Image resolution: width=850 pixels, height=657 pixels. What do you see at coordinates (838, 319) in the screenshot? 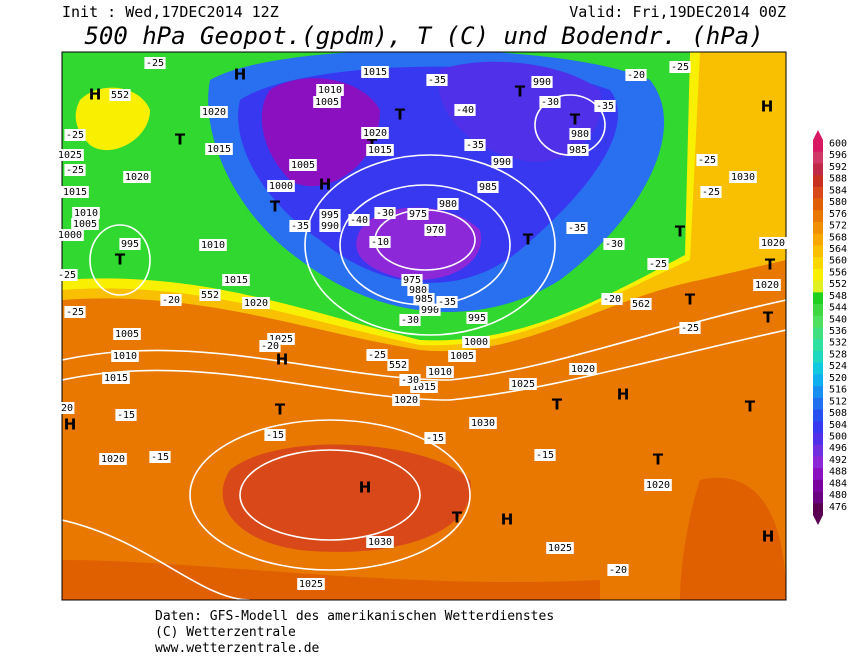
I see `colorbar-label: 540` at bounding box center [838, 319].